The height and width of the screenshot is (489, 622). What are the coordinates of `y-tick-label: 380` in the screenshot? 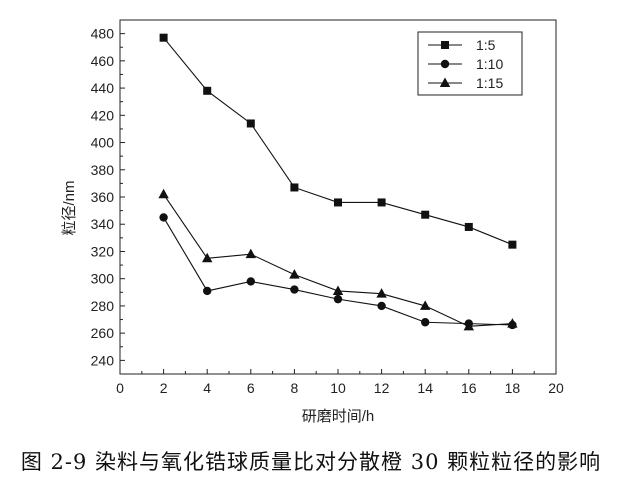 It's located at (103, 170).